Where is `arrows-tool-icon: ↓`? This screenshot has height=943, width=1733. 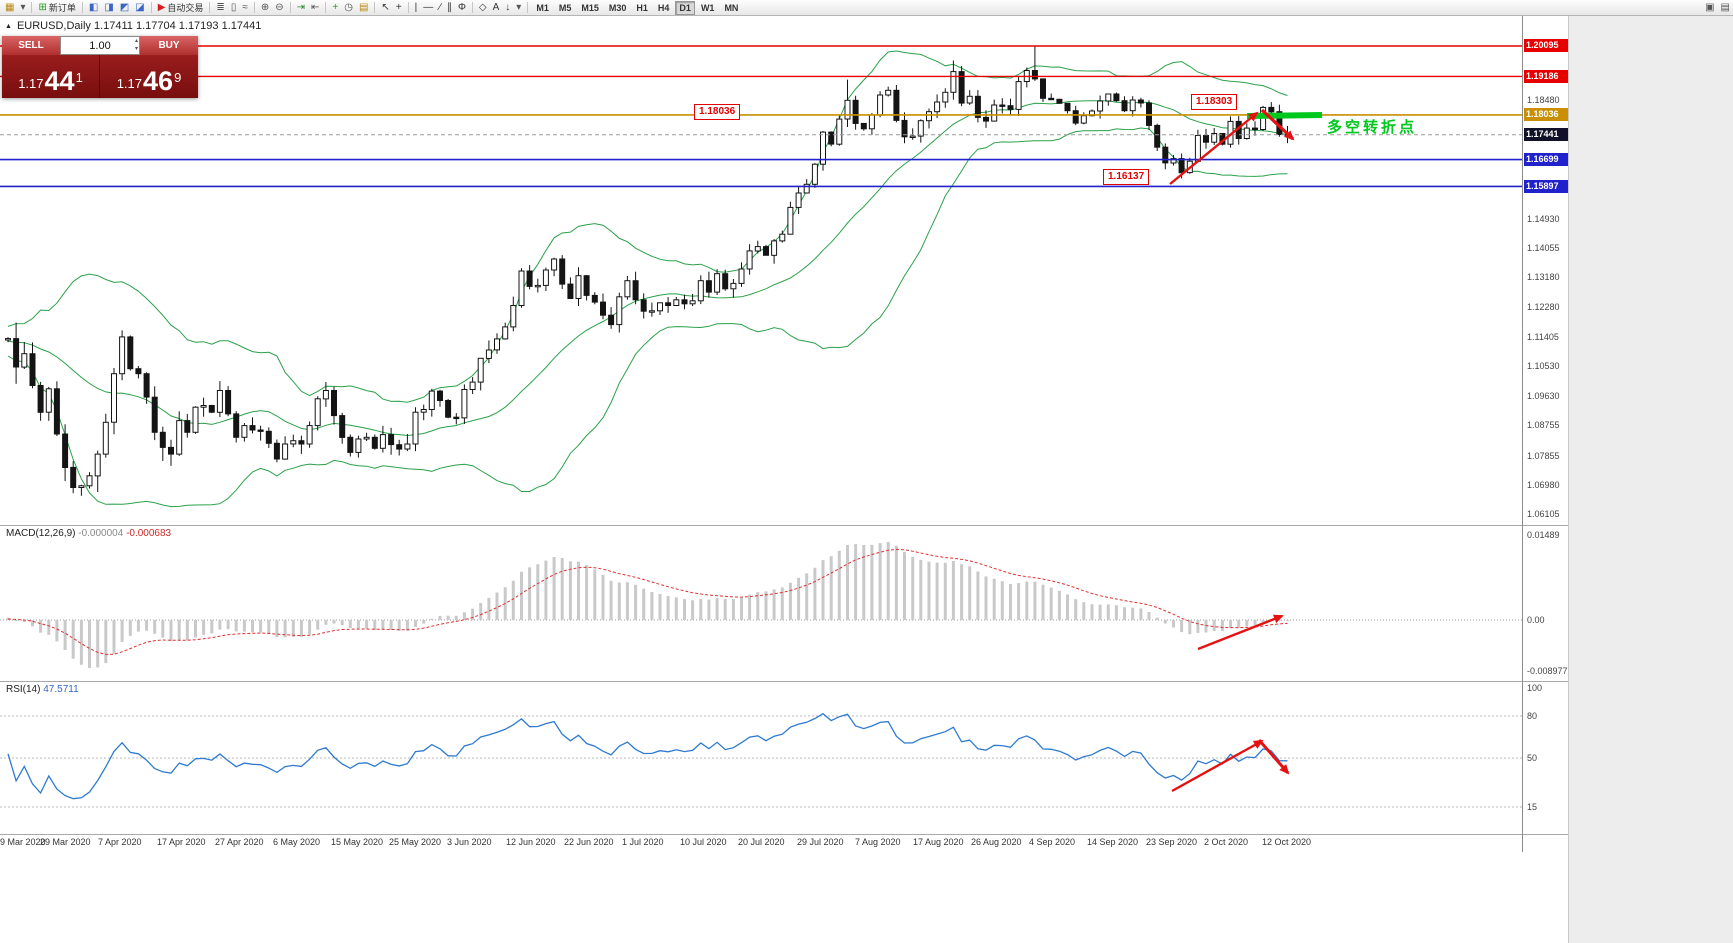 arrows-tool-icon: ↓ is located at coordinates (508, 7).